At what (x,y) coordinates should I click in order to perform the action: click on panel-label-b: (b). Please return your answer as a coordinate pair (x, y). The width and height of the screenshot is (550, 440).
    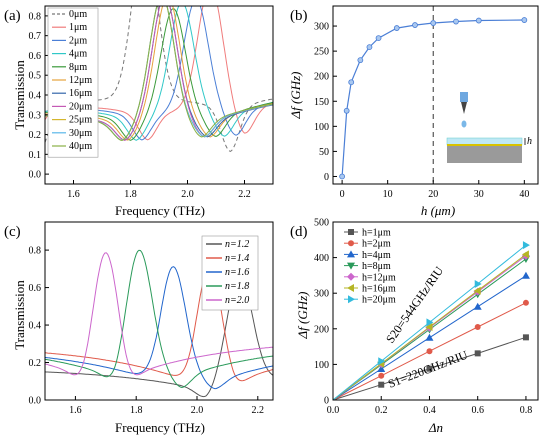
    Looking at the image, I should click on (299, 16).